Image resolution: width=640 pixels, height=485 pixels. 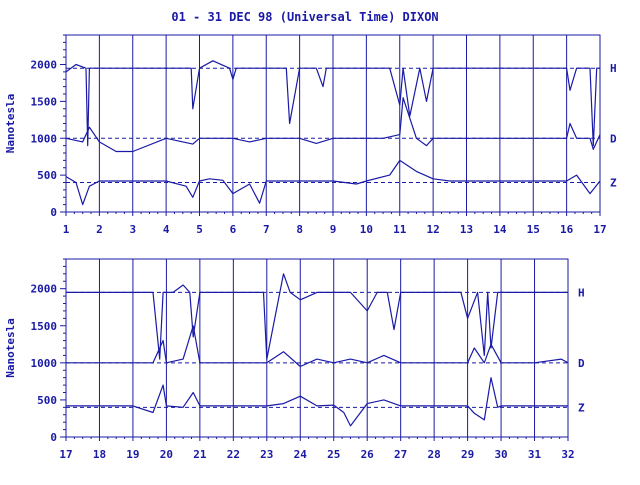 I want to click on x-tick-label: 22, so click(x=233, y=454).